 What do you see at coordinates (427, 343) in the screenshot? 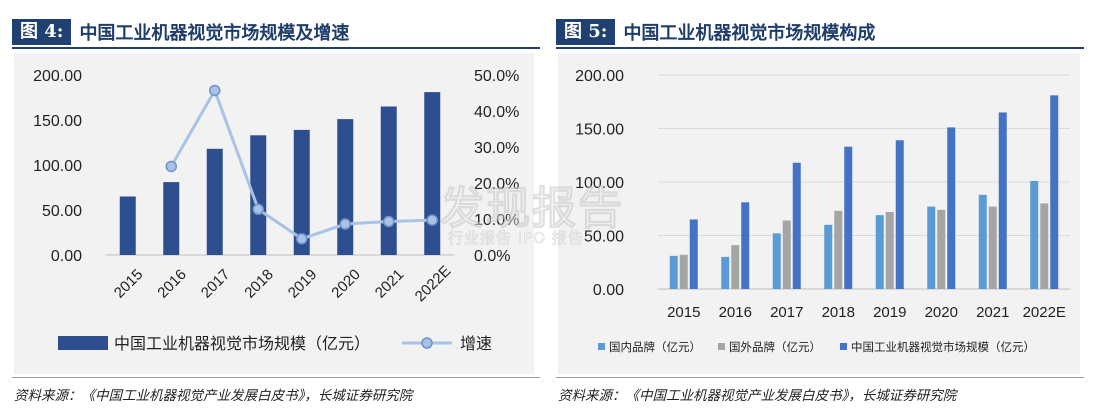
I see `legend-swatch-point` at bounding box center [427, 343].